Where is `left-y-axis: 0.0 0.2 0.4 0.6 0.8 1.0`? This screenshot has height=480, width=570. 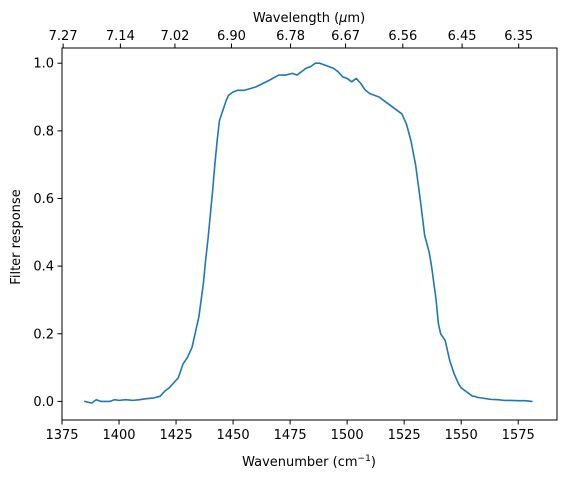 left-y-axis: 0.0 0.2 0.4 0.6 0.8 1.0 is located at coordinates (47, 233).